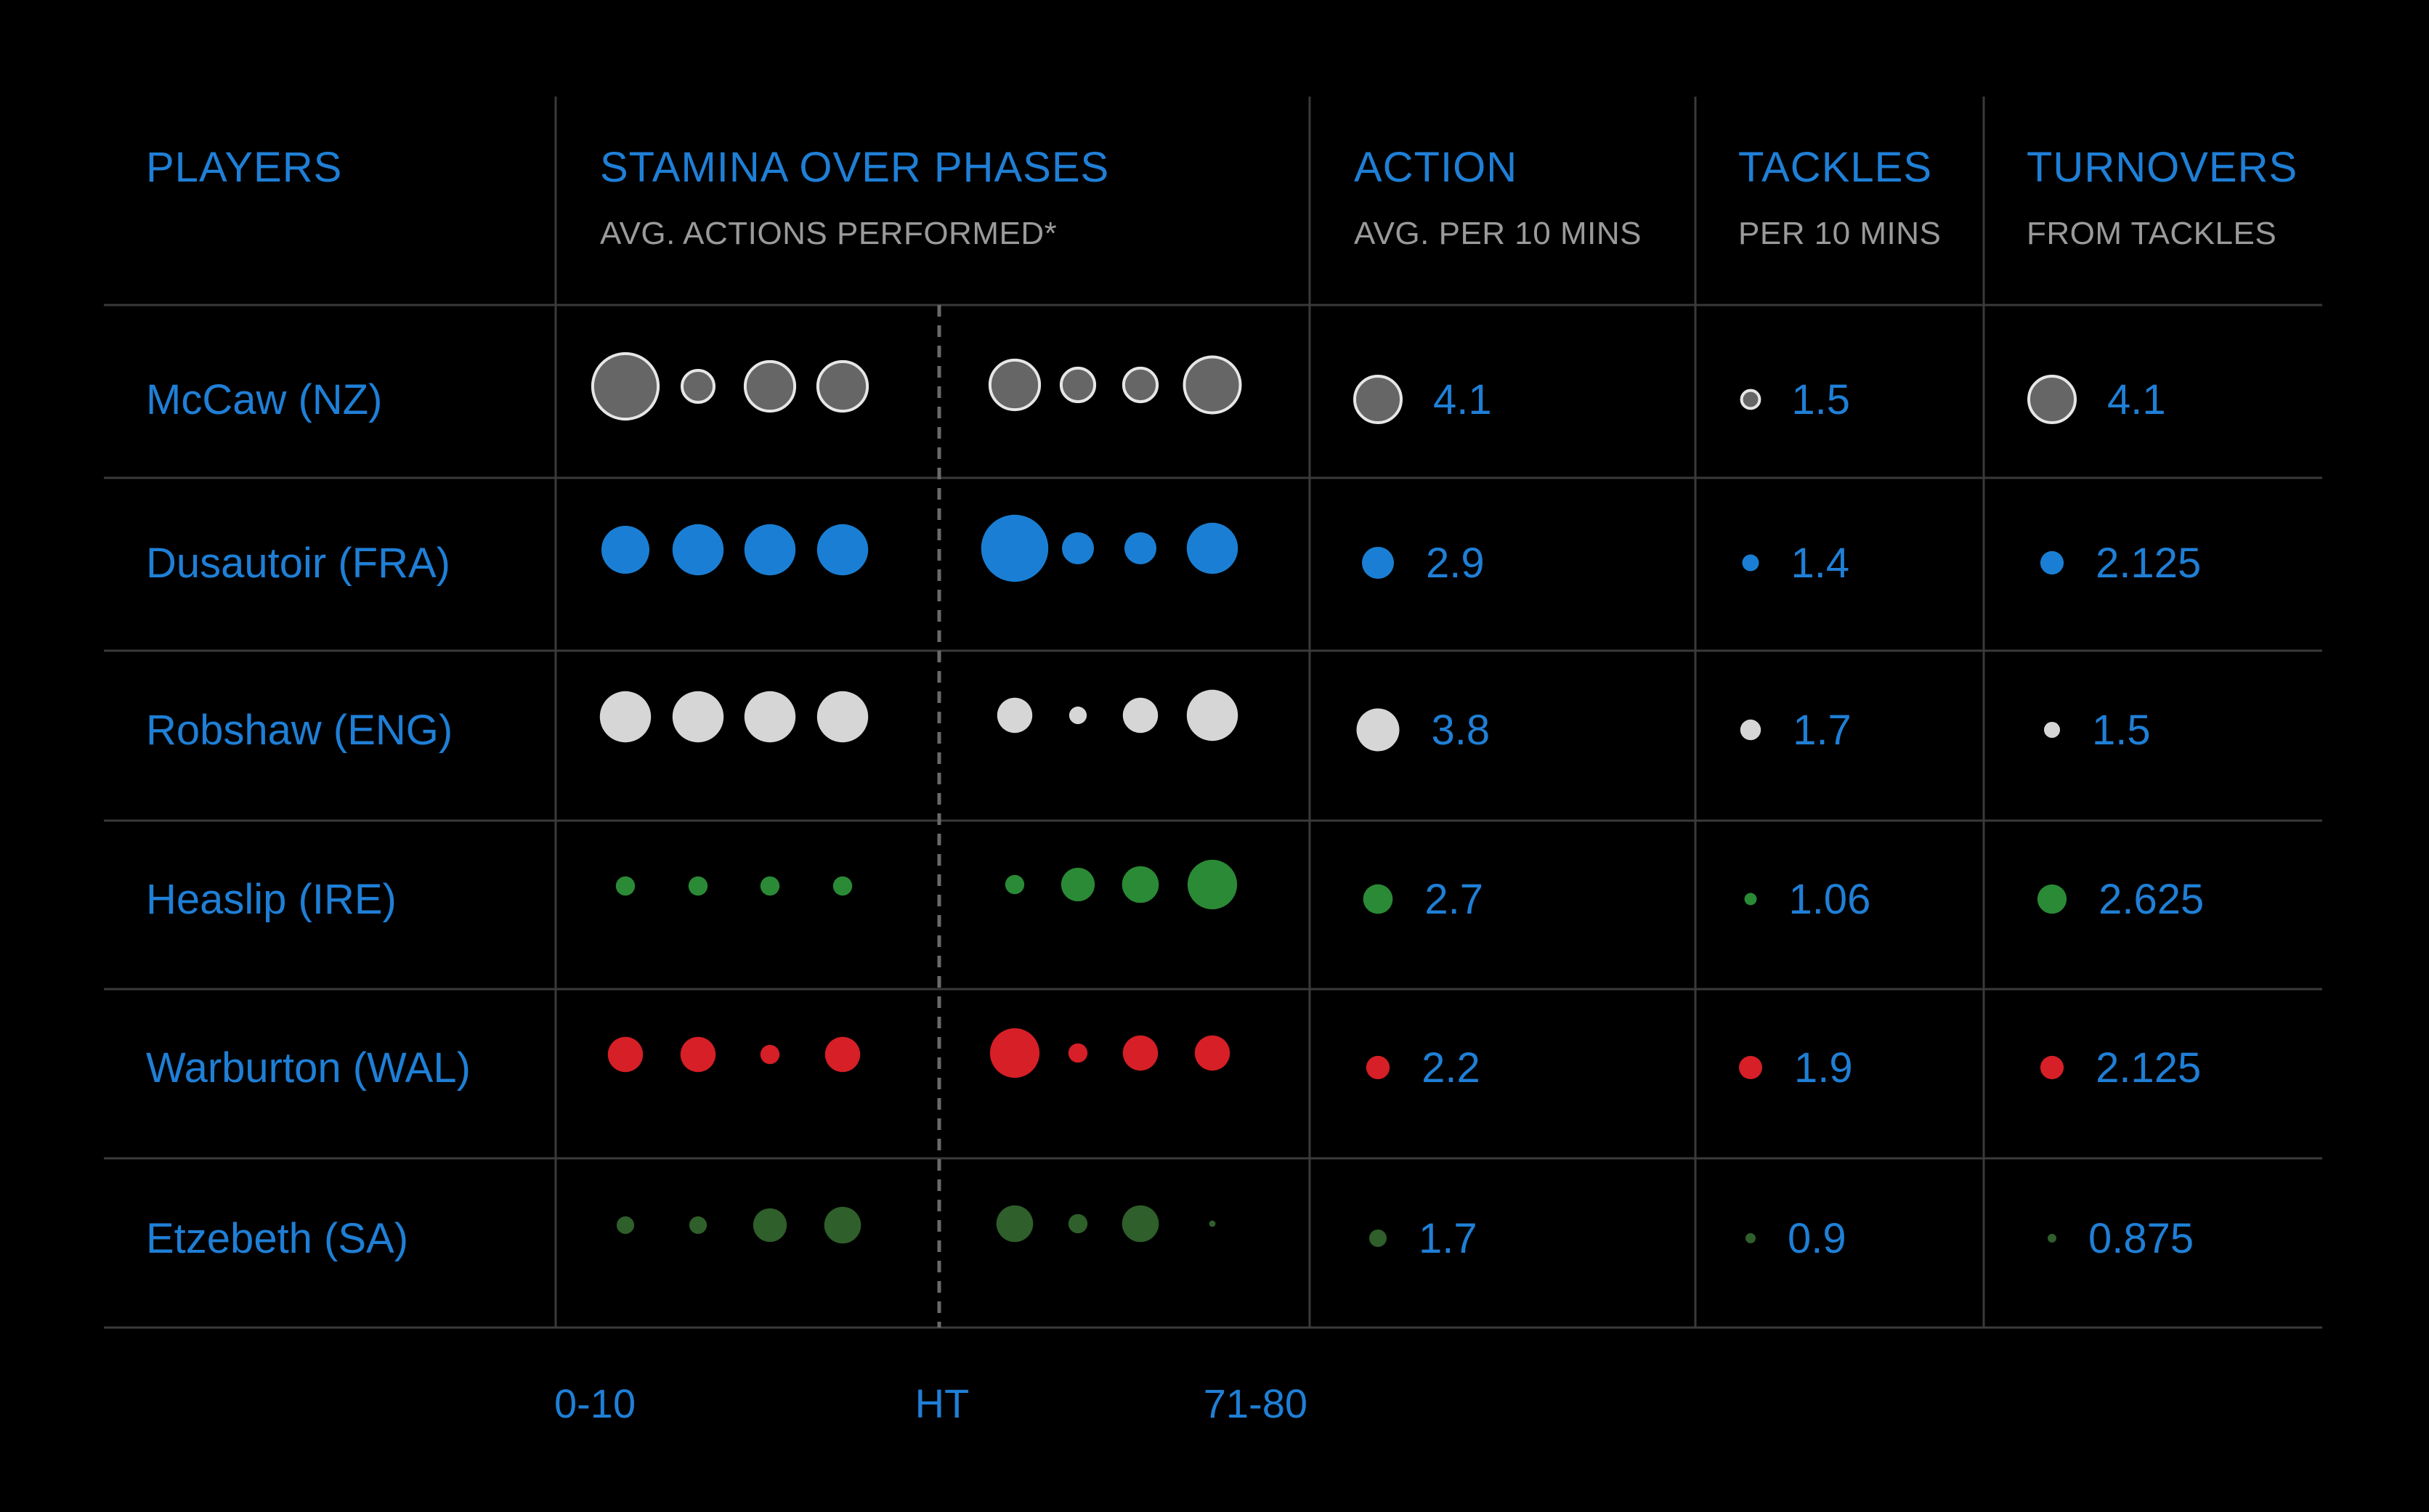 Image resolution: width=2429 pixels, height=1512 pixels. Describe the element at coordinates (1820, 563) in the screenshot. I see `tackles-value: 1.4` at that location.